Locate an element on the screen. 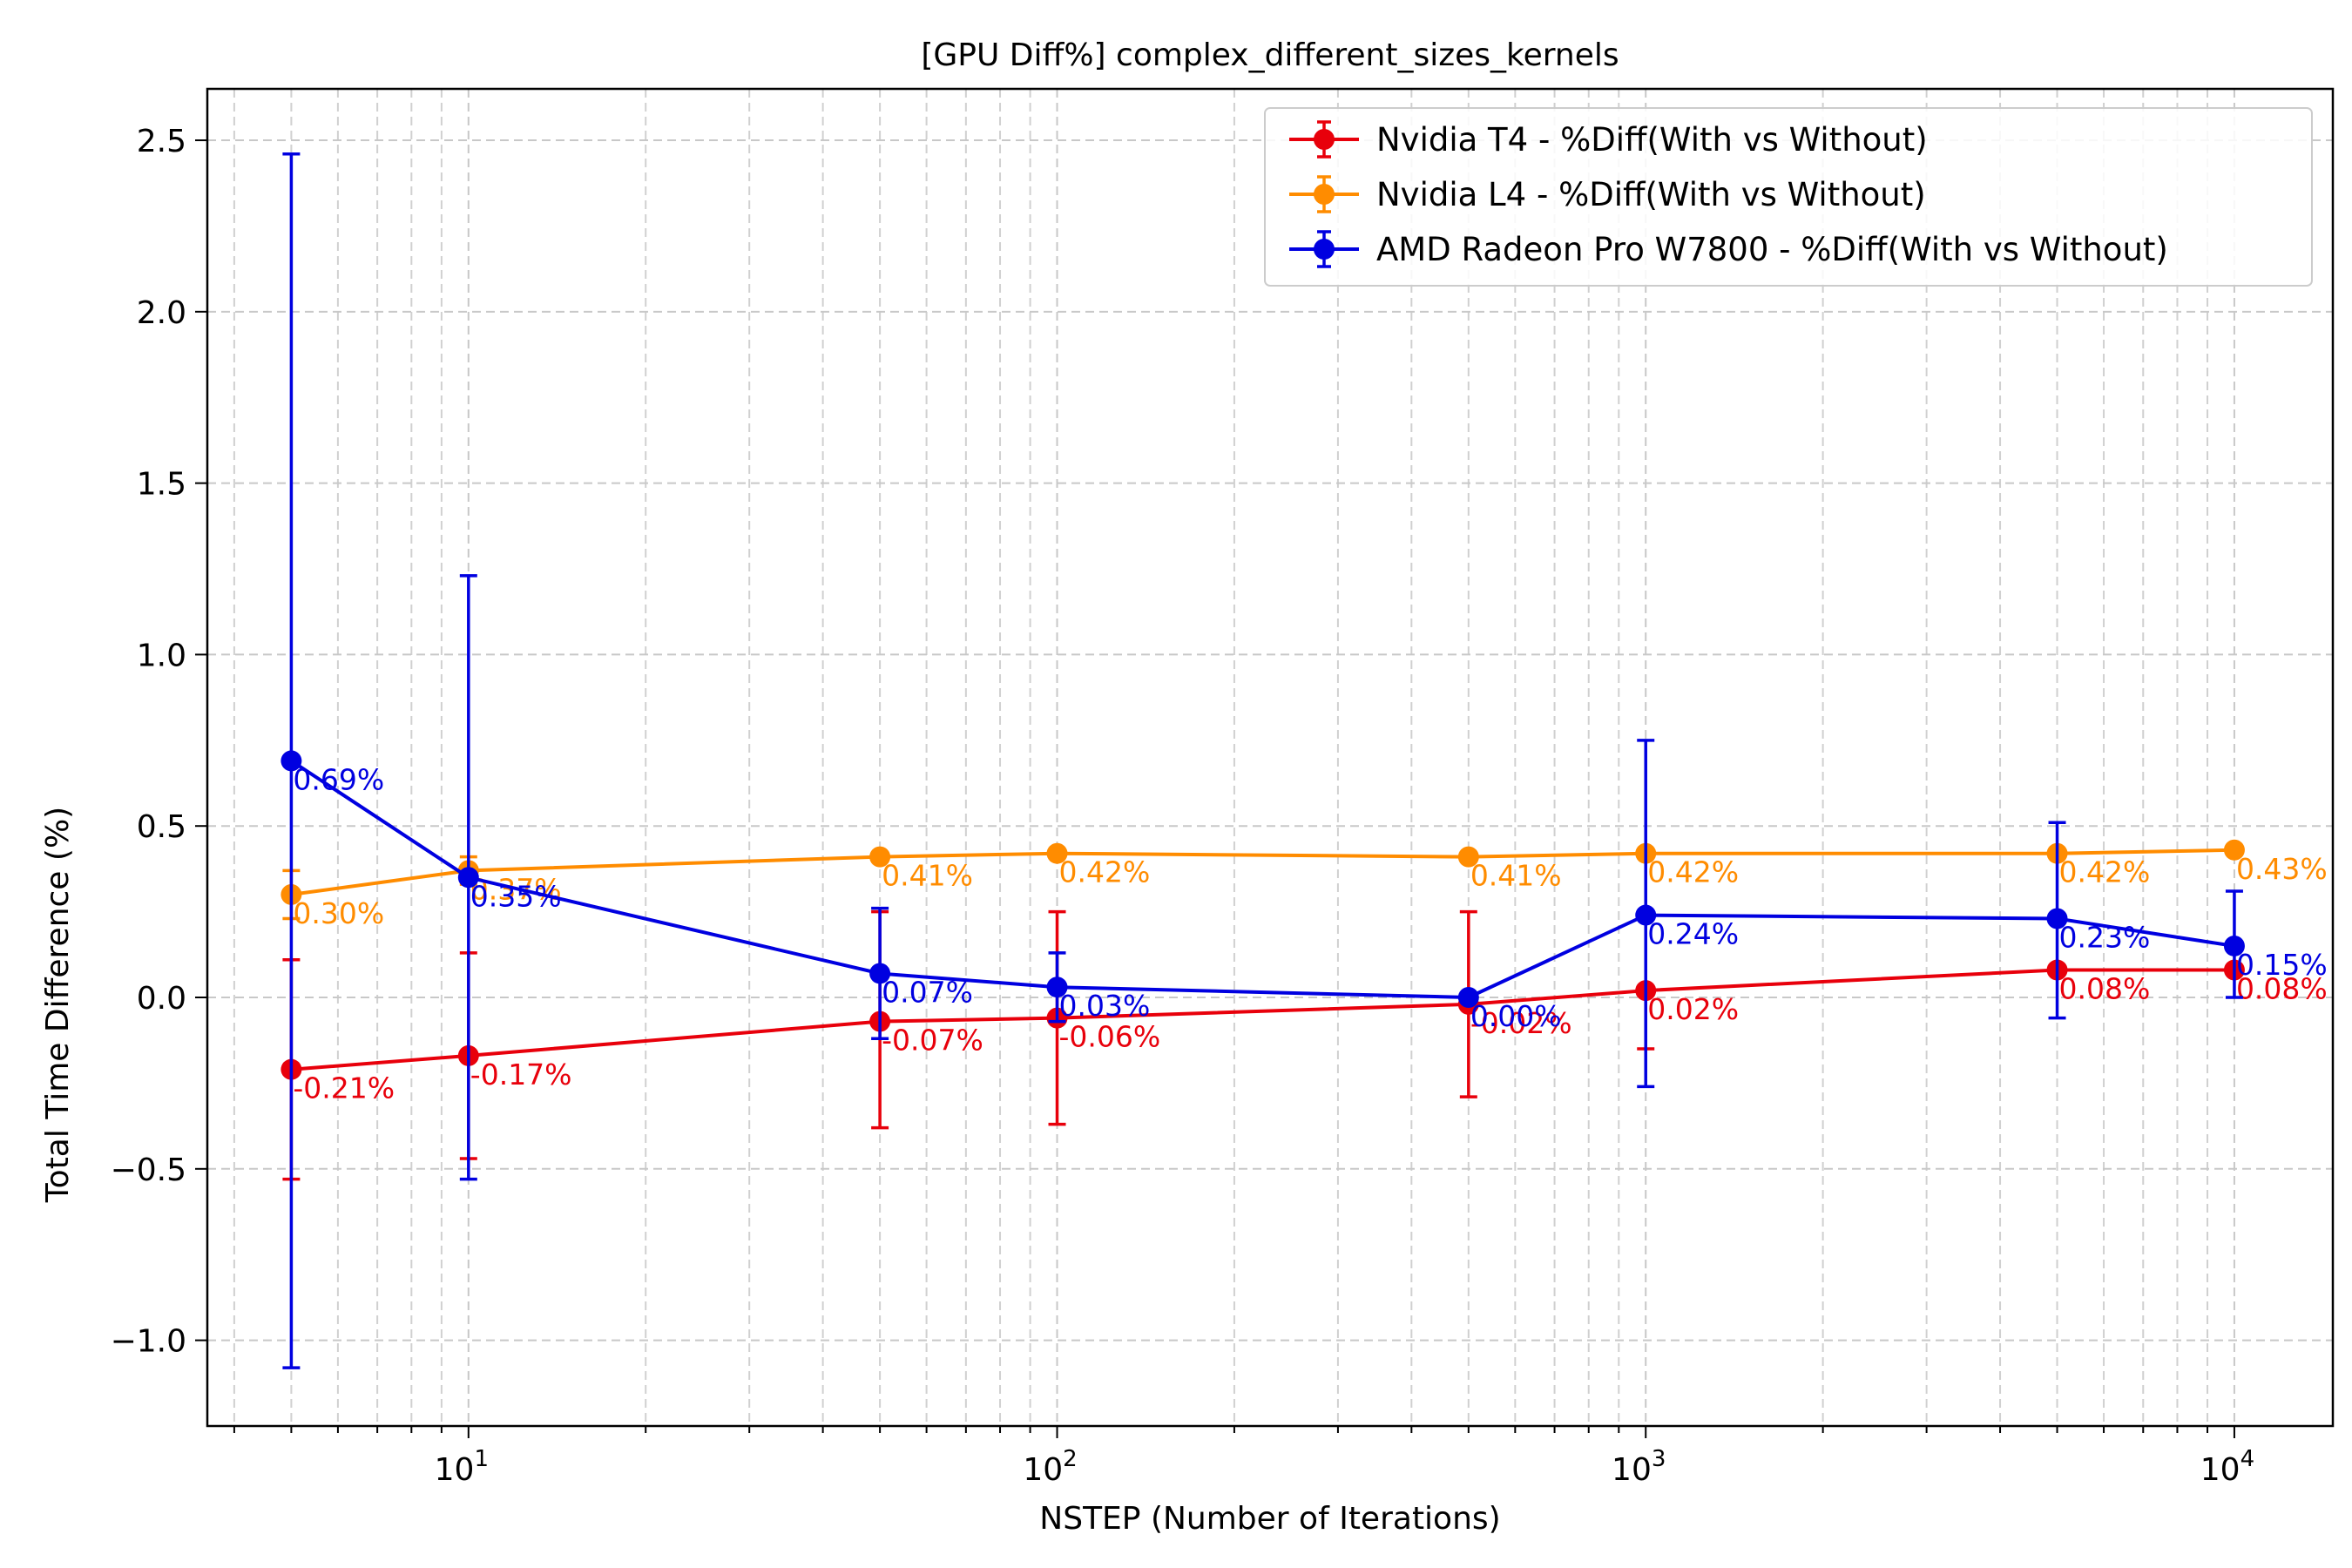  data-label: 0.24% is located at coordinates (1693, 934).